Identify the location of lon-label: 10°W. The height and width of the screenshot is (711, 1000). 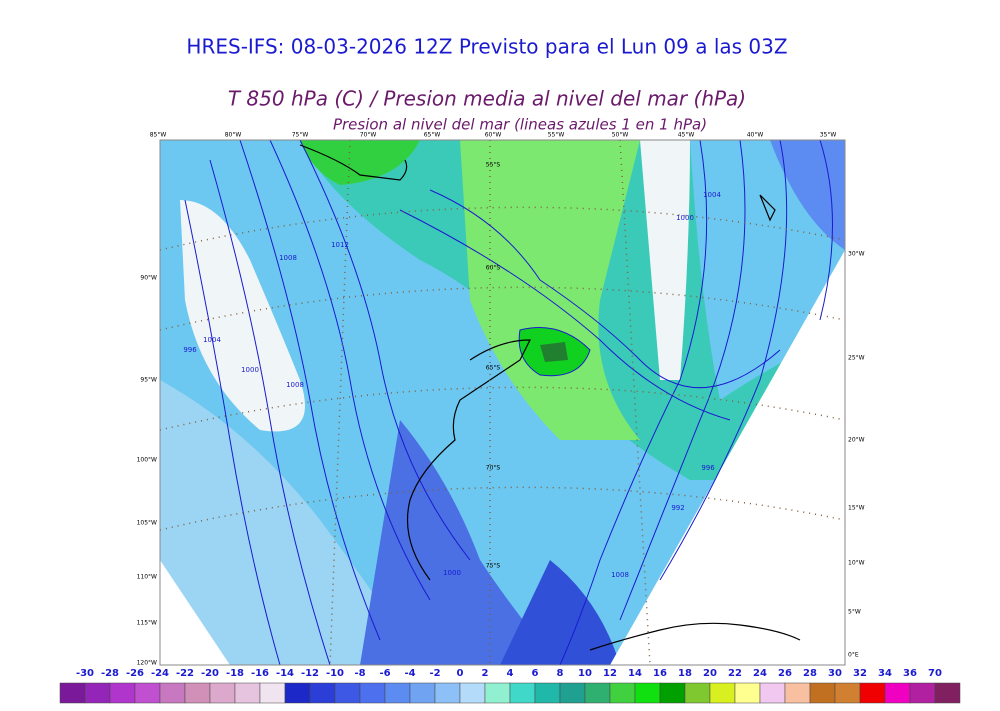
(856, 563).